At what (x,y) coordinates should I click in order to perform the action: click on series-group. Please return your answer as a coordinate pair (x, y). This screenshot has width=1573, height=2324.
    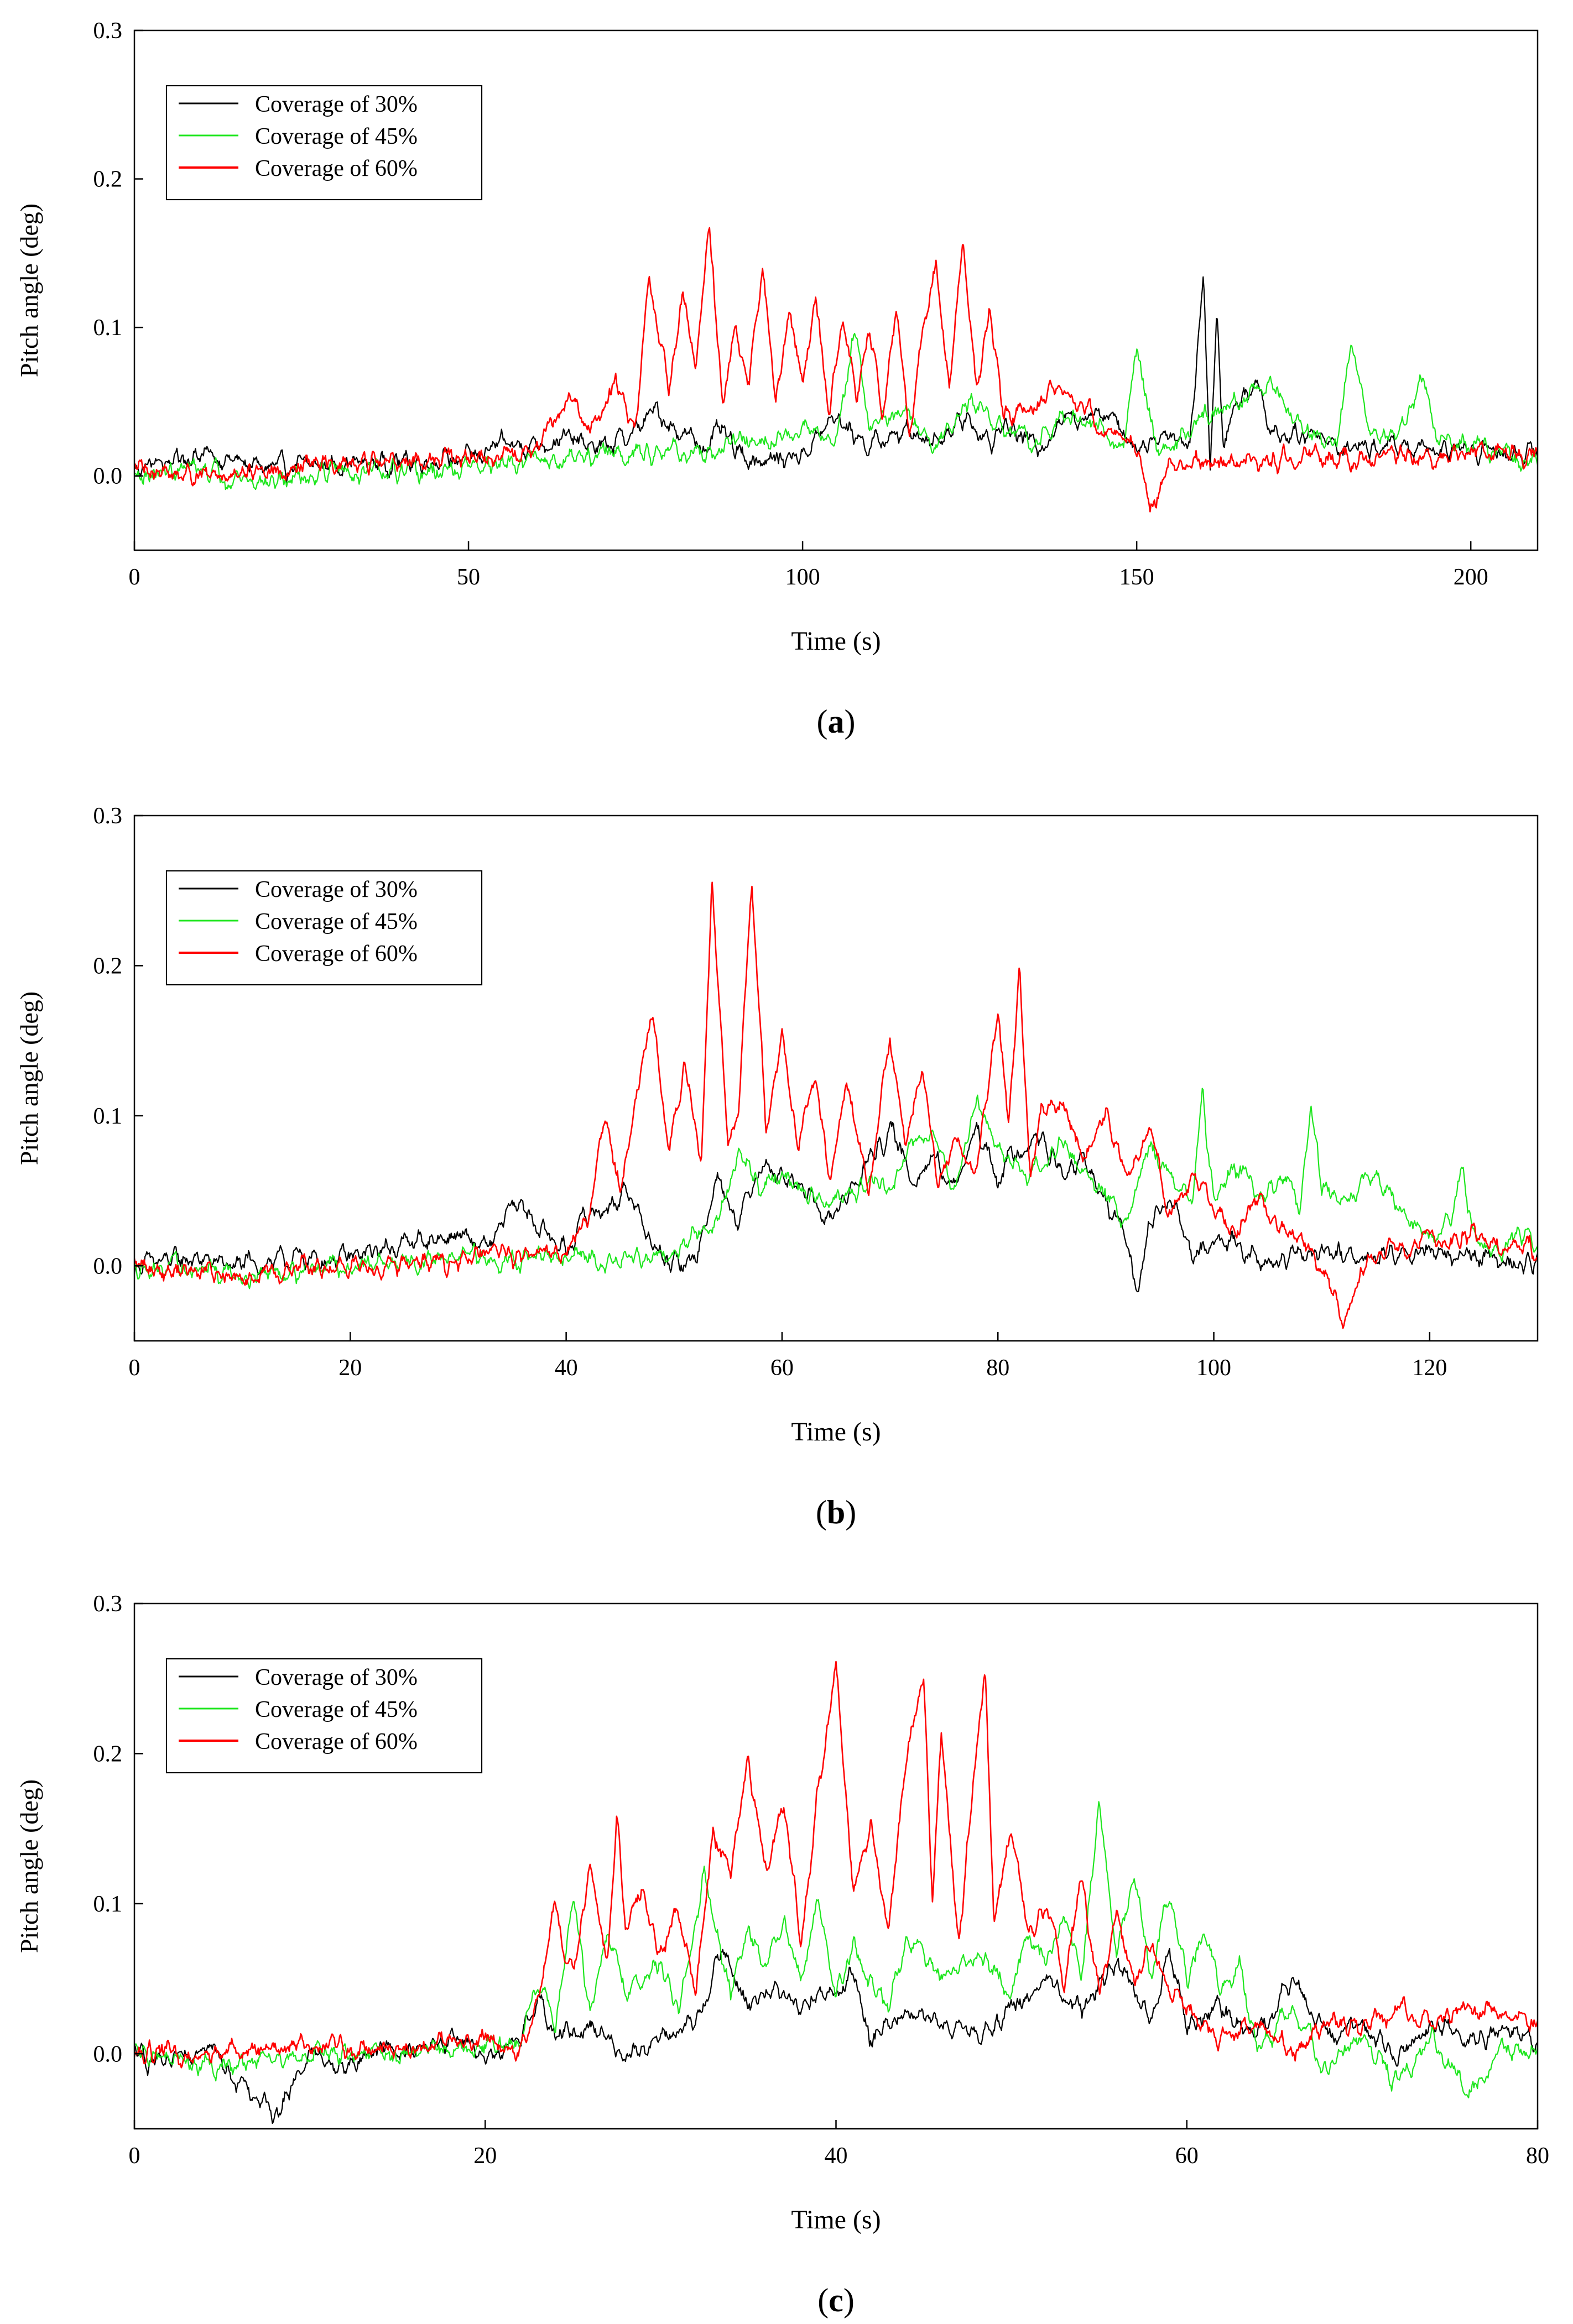
    Looking at the image, I should click on (836, 370).